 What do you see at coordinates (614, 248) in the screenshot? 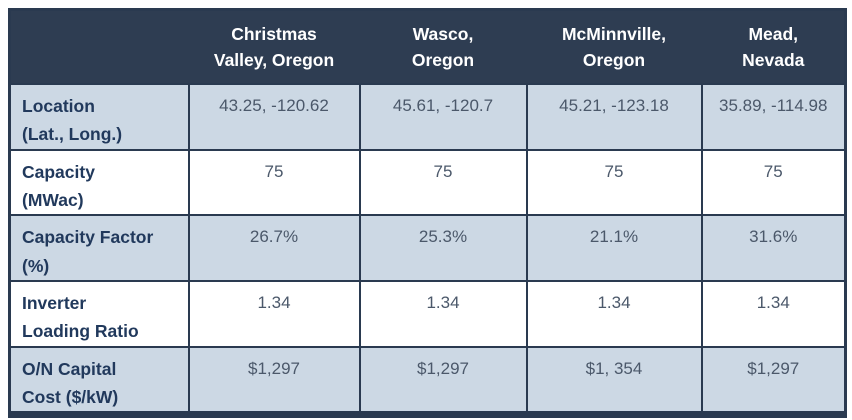
I see `value-cell: 21.1%` at bounding box center [614, 248].